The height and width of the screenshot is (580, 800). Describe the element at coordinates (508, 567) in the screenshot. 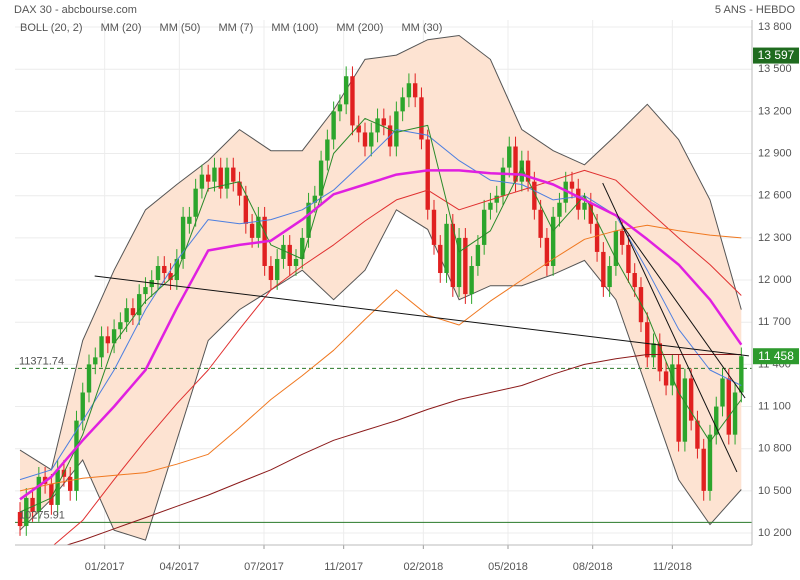

I see `x-tick-label: 05/2018` at that location.